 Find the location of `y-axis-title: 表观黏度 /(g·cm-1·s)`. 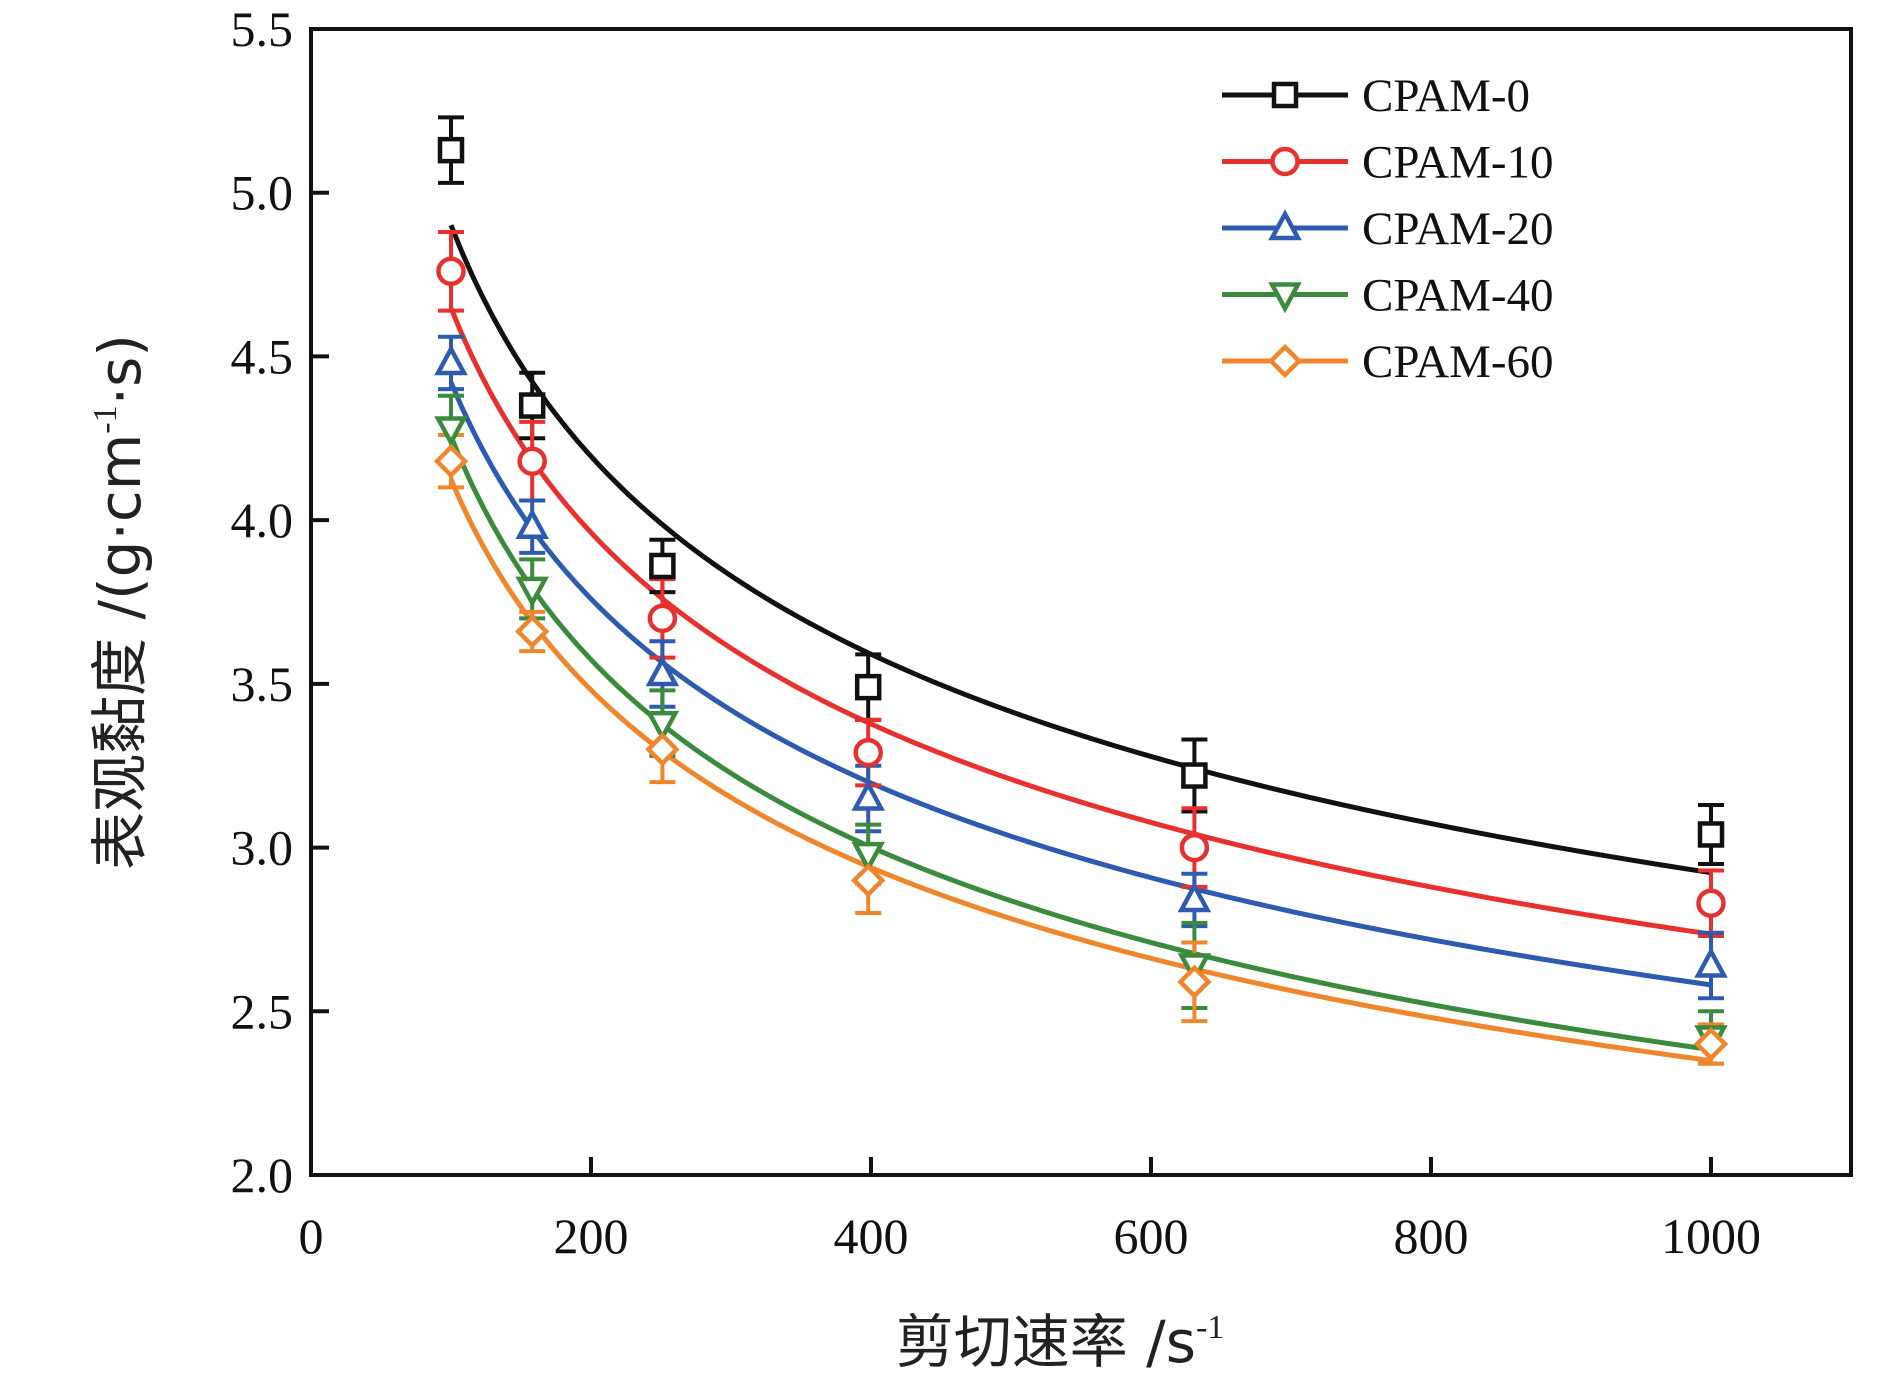

y-axis-title: 表观黏度 /(g·cm-1·s) is located at coordinates (120, 602).